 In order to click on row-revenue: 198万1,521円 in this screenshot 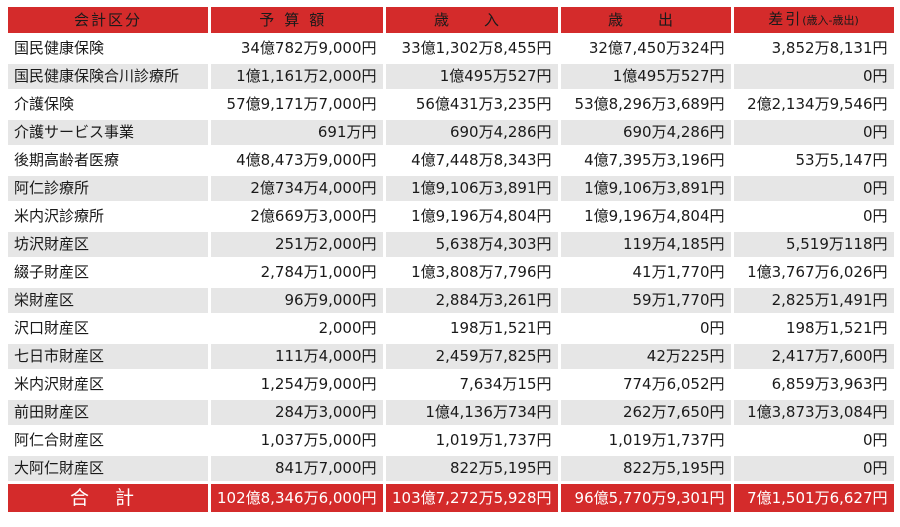, I will do `click(471, 328)`.